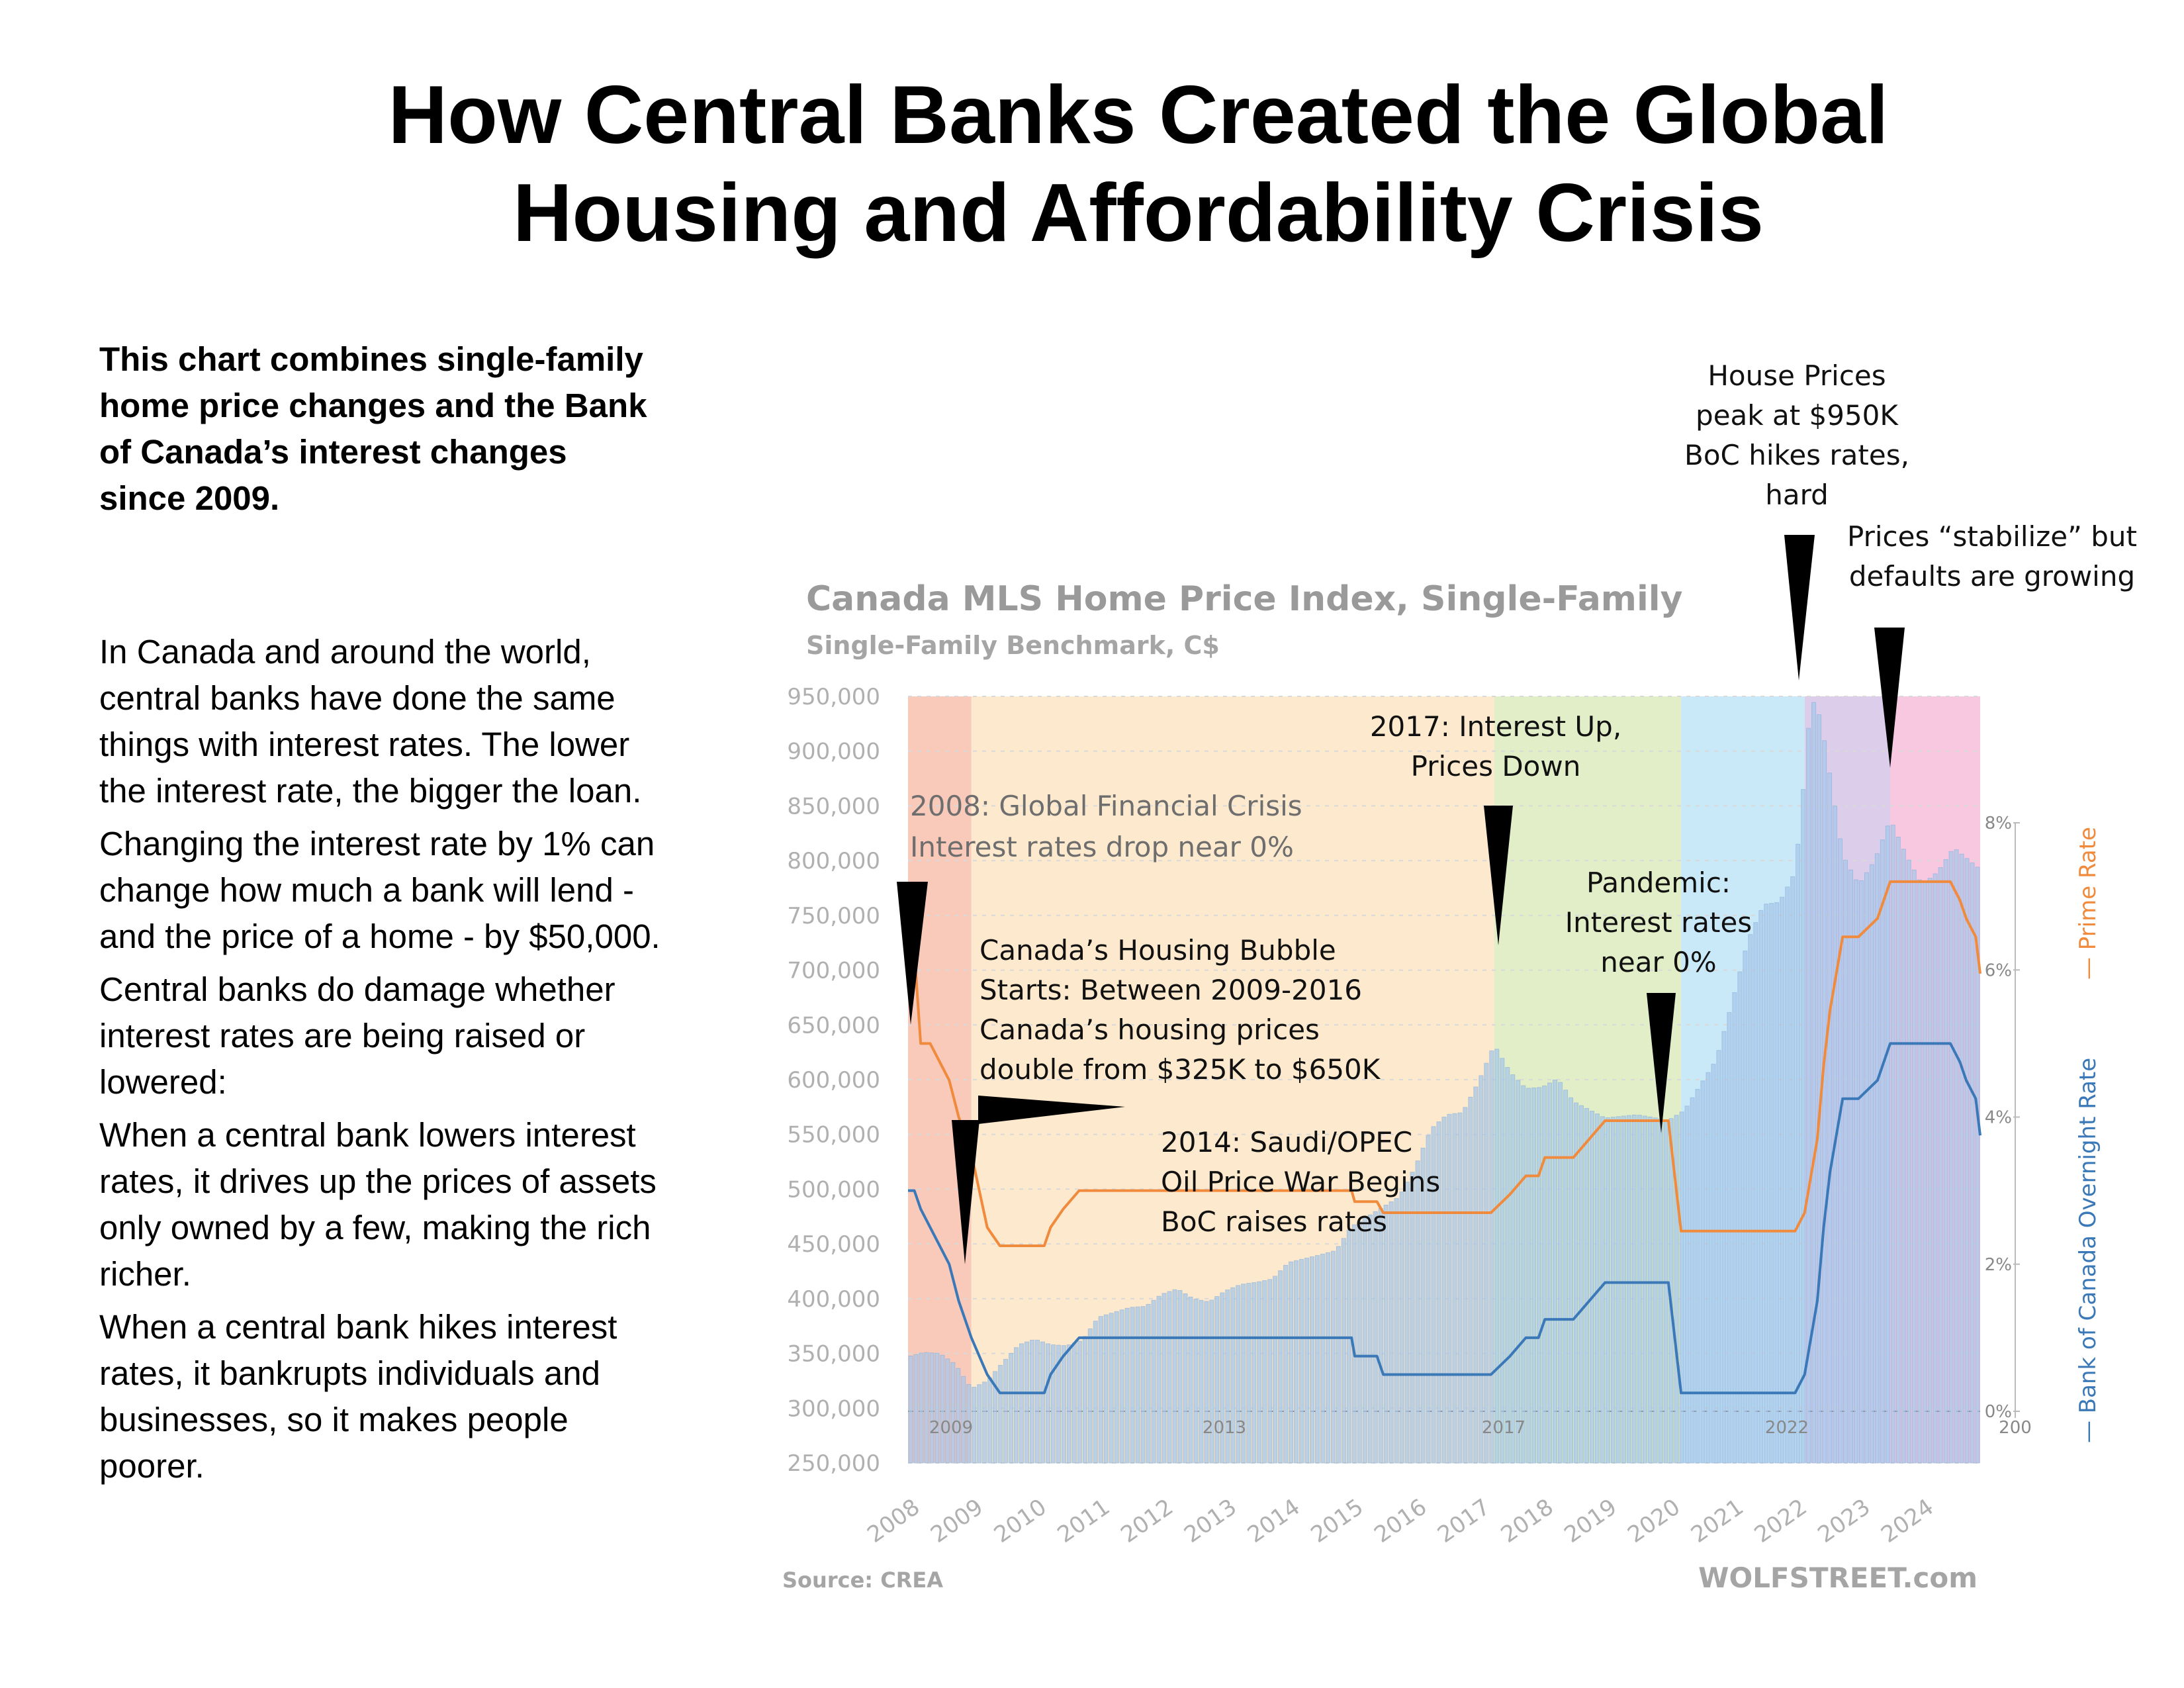 The image size is (2184, 1688). What do you see at coordinates (1797, 375) in the screenshot?
I see `annotation-price-peak-line: House Prices` at bounding box center [1797, 375].